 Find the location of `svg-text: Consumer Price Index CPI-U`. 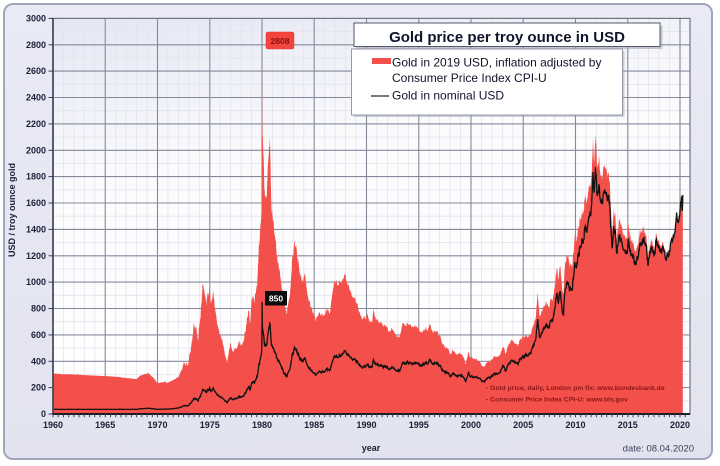

svg-text: Consumer Price Index CPI-U is located at coordinates (469, 78).